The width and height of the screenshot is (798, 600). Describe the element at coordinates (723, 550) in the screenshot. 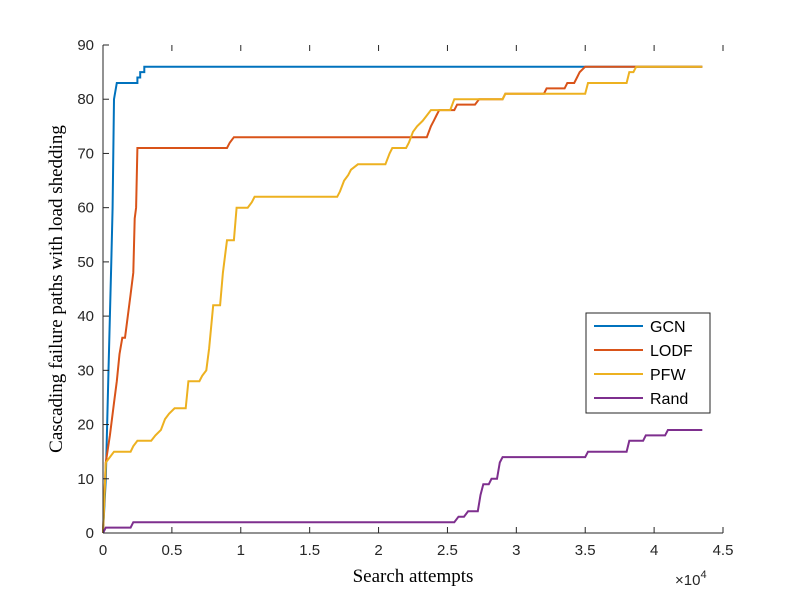

I see `x-tick-label: 4.5` at that location.